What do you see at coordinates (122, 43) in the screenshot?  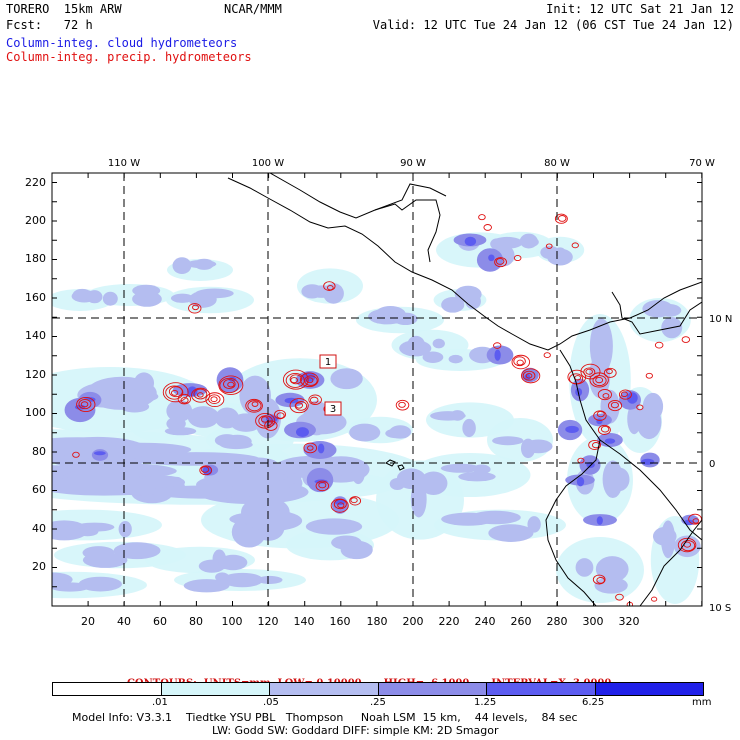 I see `cloud-legend-label: Column-integ. cloud hydrometeors` at bounding box center [122, 43].